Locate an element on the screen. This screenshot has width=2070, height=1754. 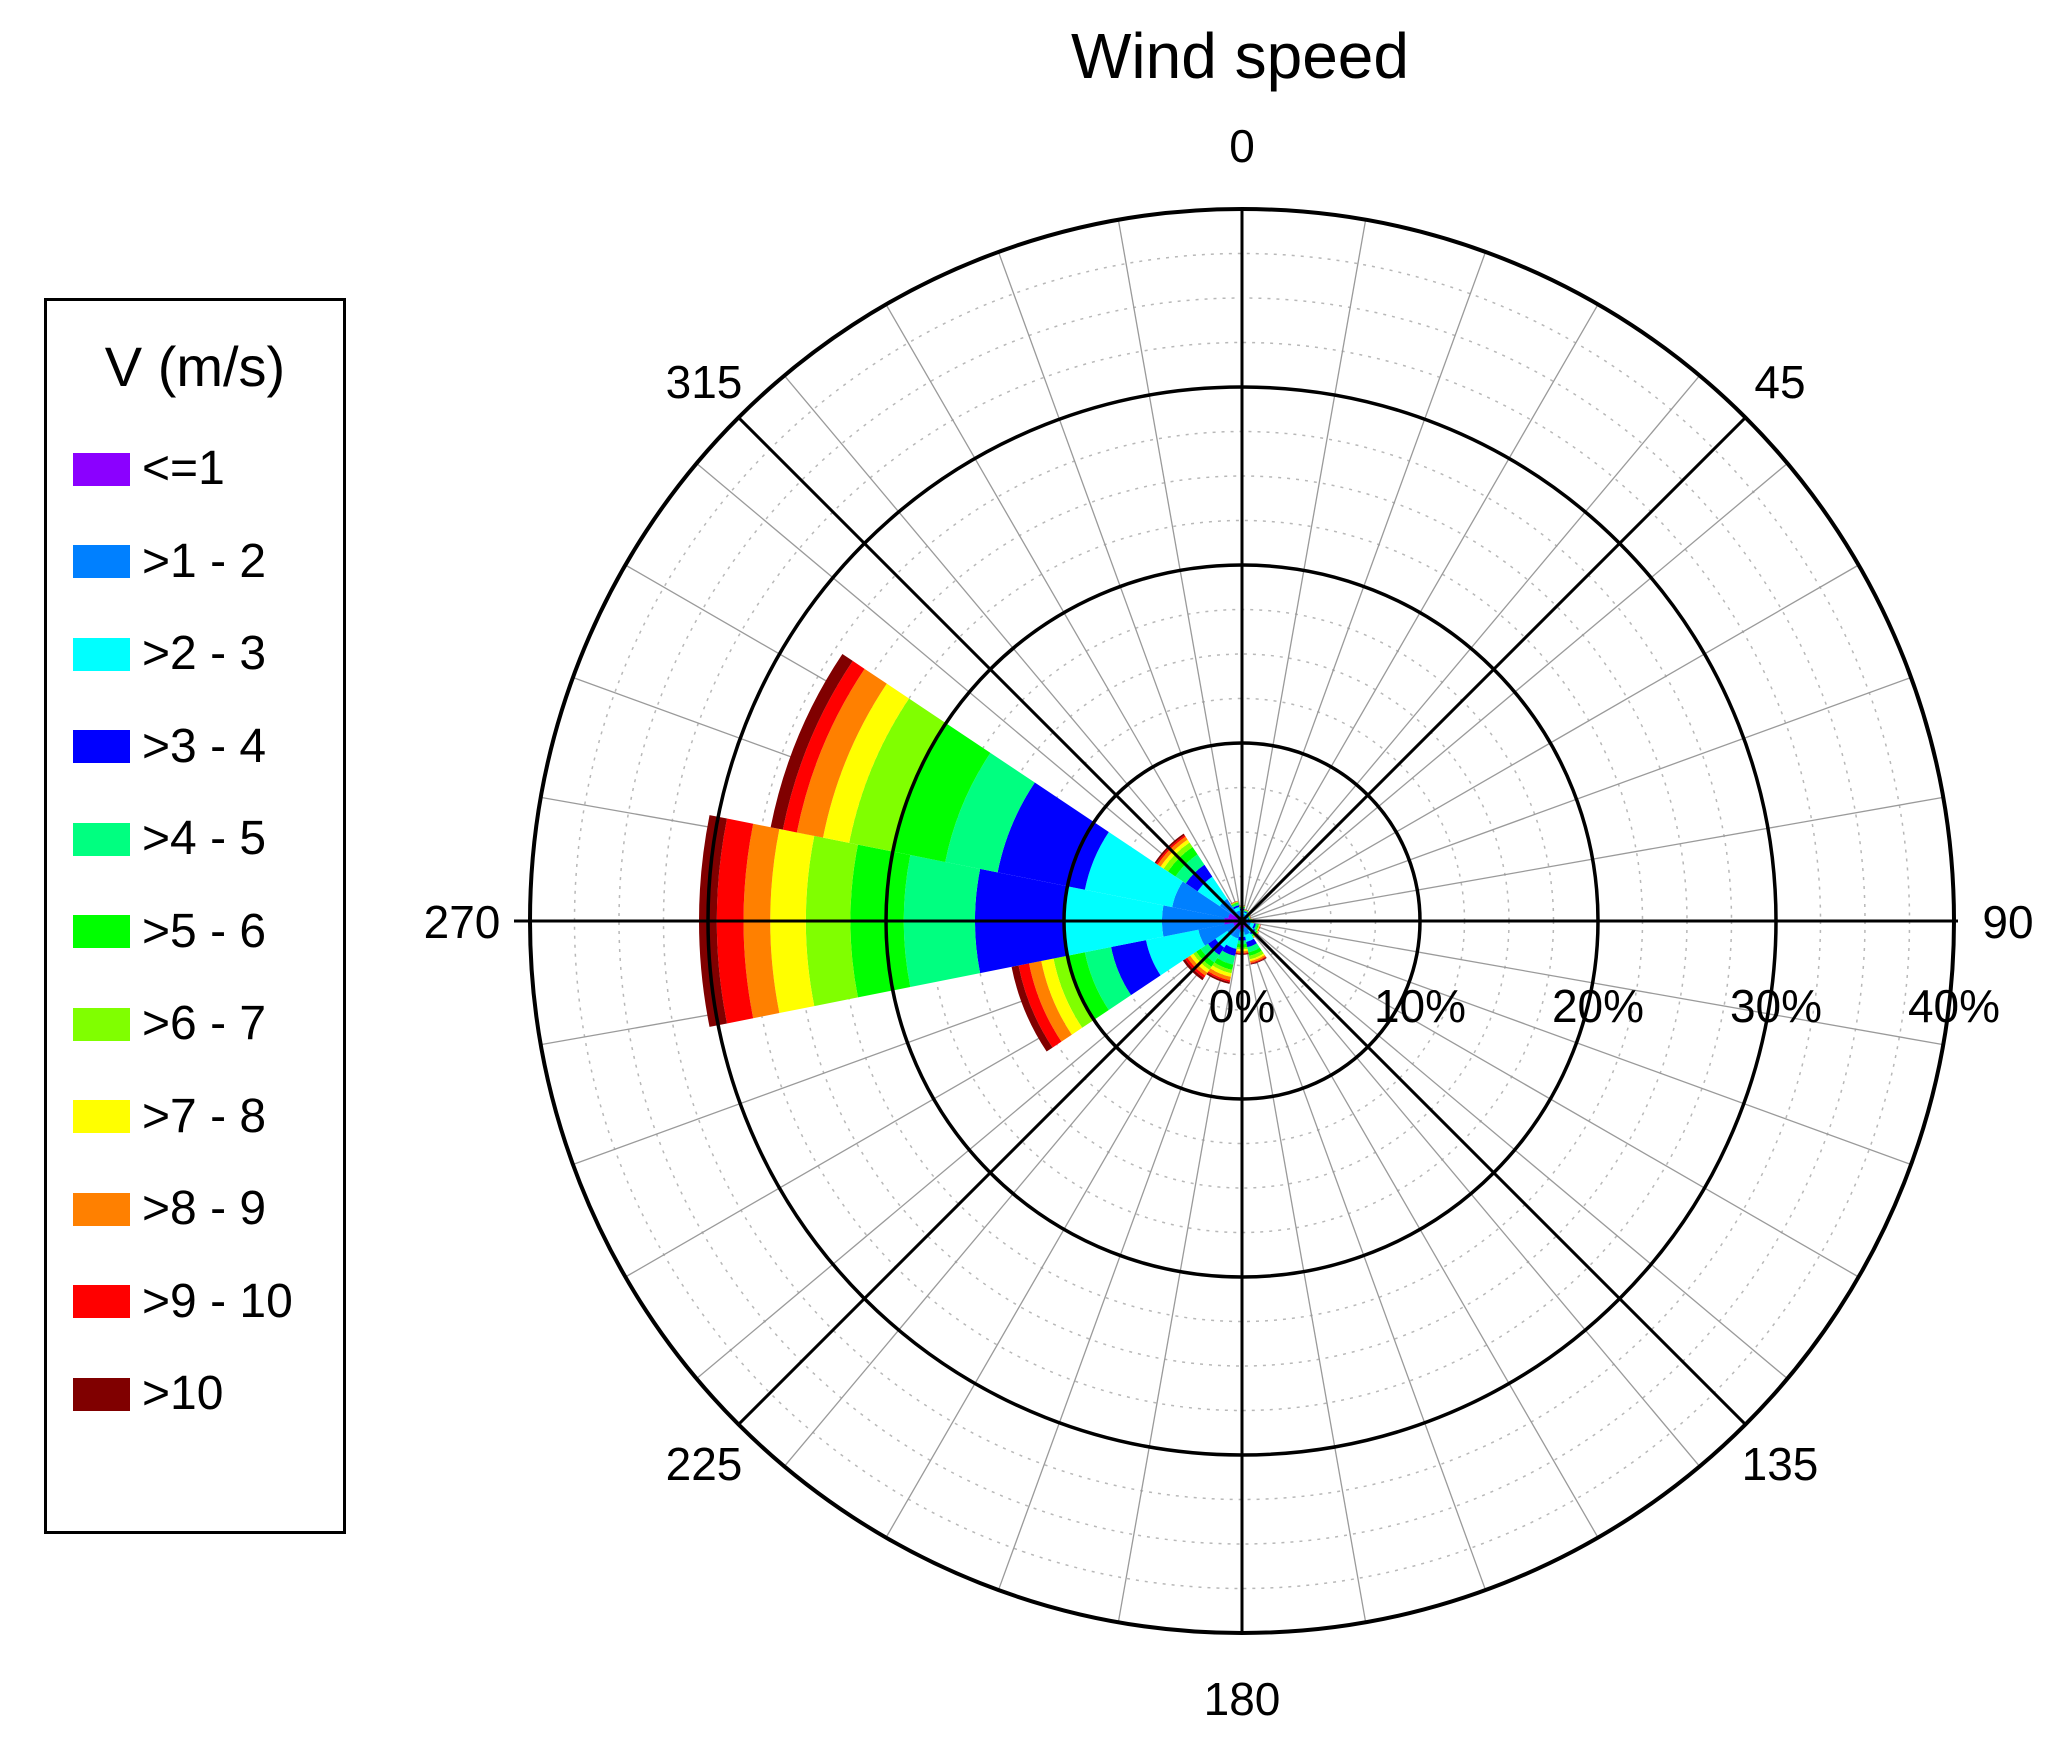
direction-label-90: 90 is located at coordinates (2007, 922).